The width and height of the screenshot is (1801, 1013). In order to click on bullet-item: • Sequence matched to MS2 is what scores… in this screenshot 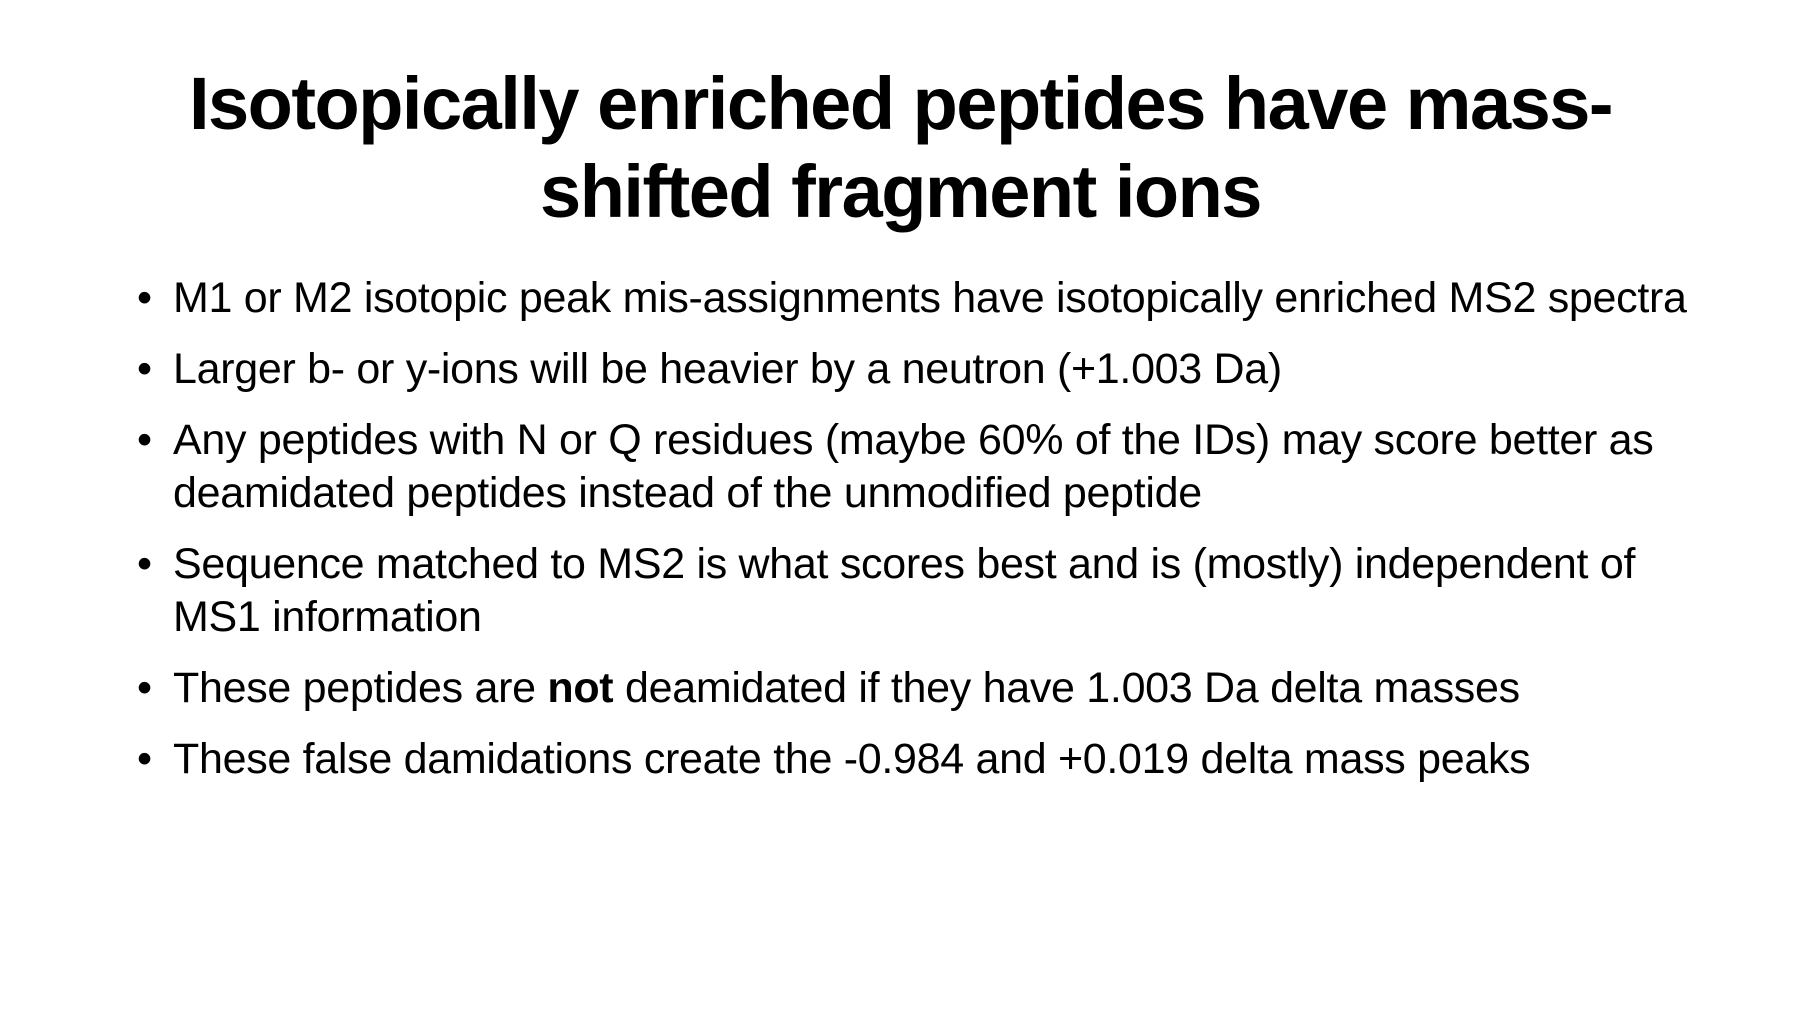, I will do `click(917, 591)`.